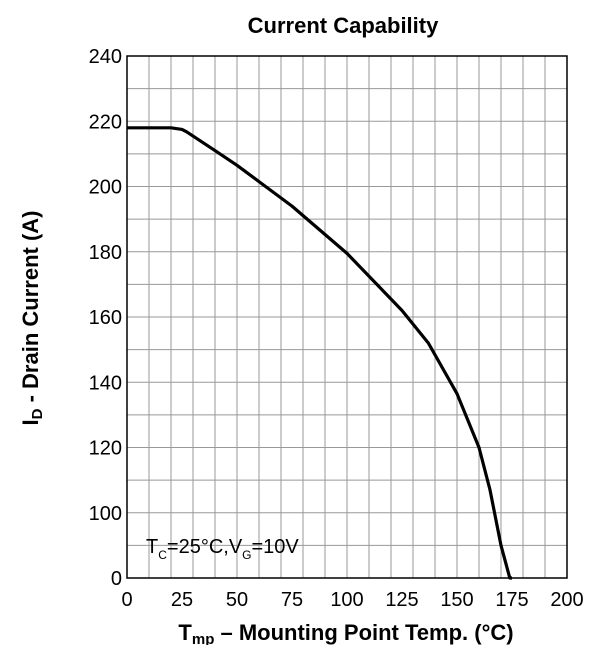 The width and height of the screenshot is (598, 645). What do you see at coordinates (566, 600) in the screenshot?
I see `x-tick-label: 200` at bounding box center [566, 600].